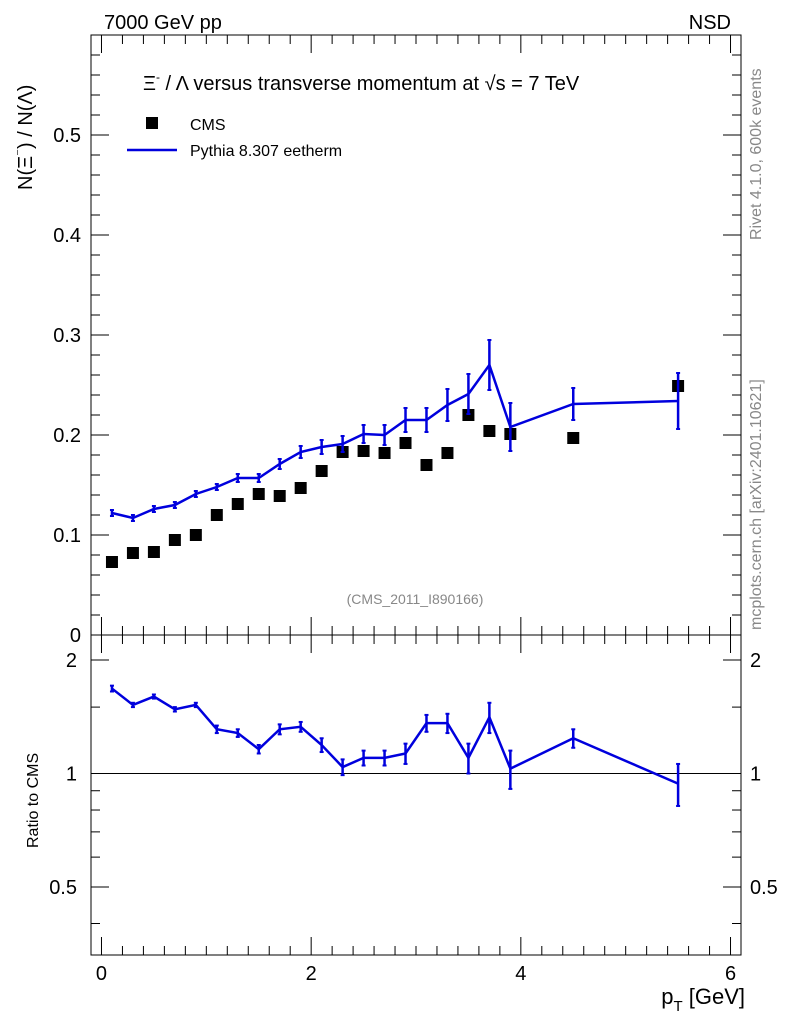  What do you see at coordinates (755, 661) in the screenshot?
I see `ratio-y-tick-label-right: 2` at bounding box center [755, 661].